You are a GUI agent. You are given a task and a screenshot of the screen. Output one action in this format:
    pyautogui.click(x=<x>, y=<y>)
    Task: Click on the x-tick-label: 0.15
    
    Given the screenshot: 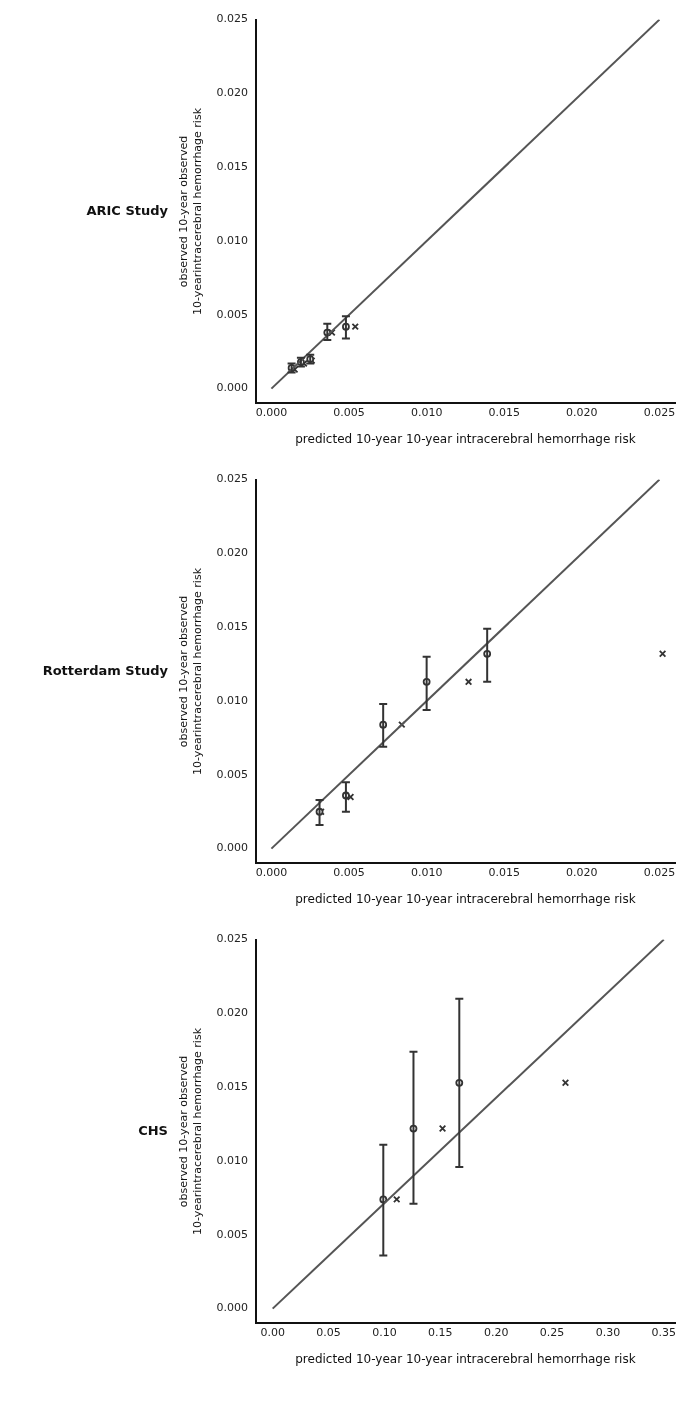 What is the action you would take?
    pyautogui.click(x=440, y=1332)
    